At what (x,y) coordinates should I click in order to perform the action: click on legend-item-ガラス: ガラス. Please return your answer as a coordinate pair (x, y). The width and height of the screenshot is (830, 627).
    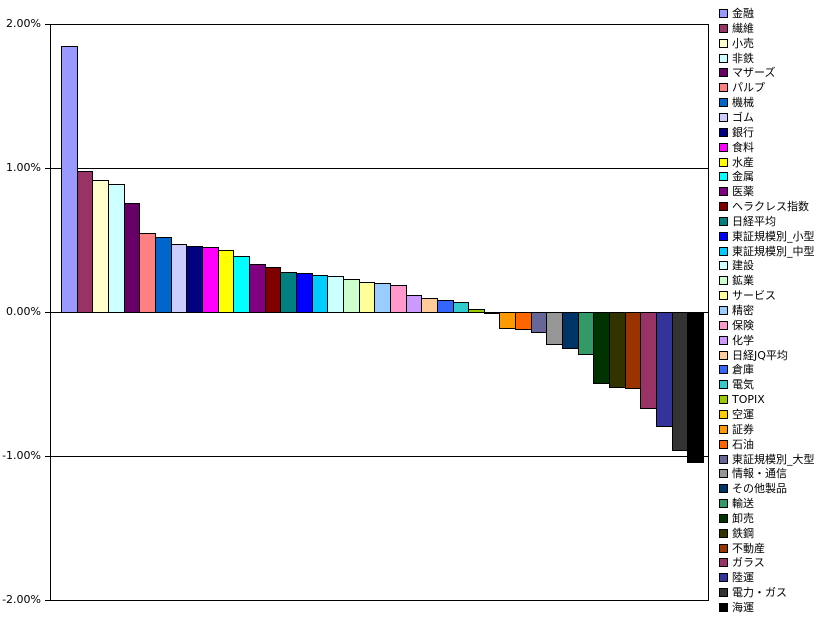
    Looking at the image, I should click on (742, 562).